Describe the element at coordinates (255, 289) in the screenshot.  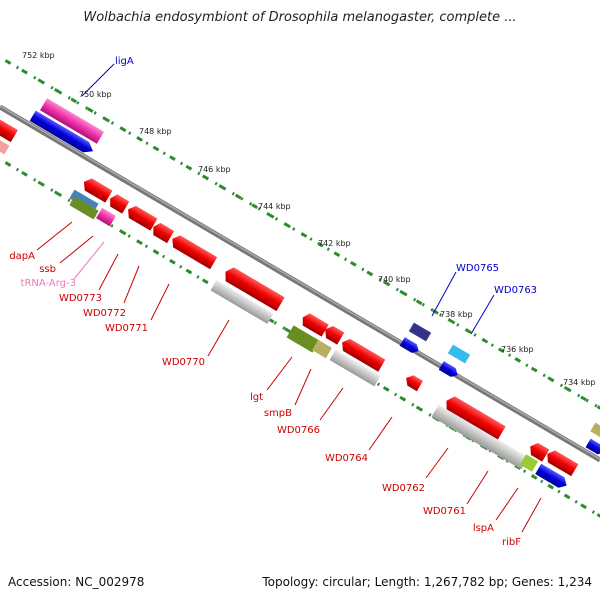
I see `feature-WD0770` at that location.